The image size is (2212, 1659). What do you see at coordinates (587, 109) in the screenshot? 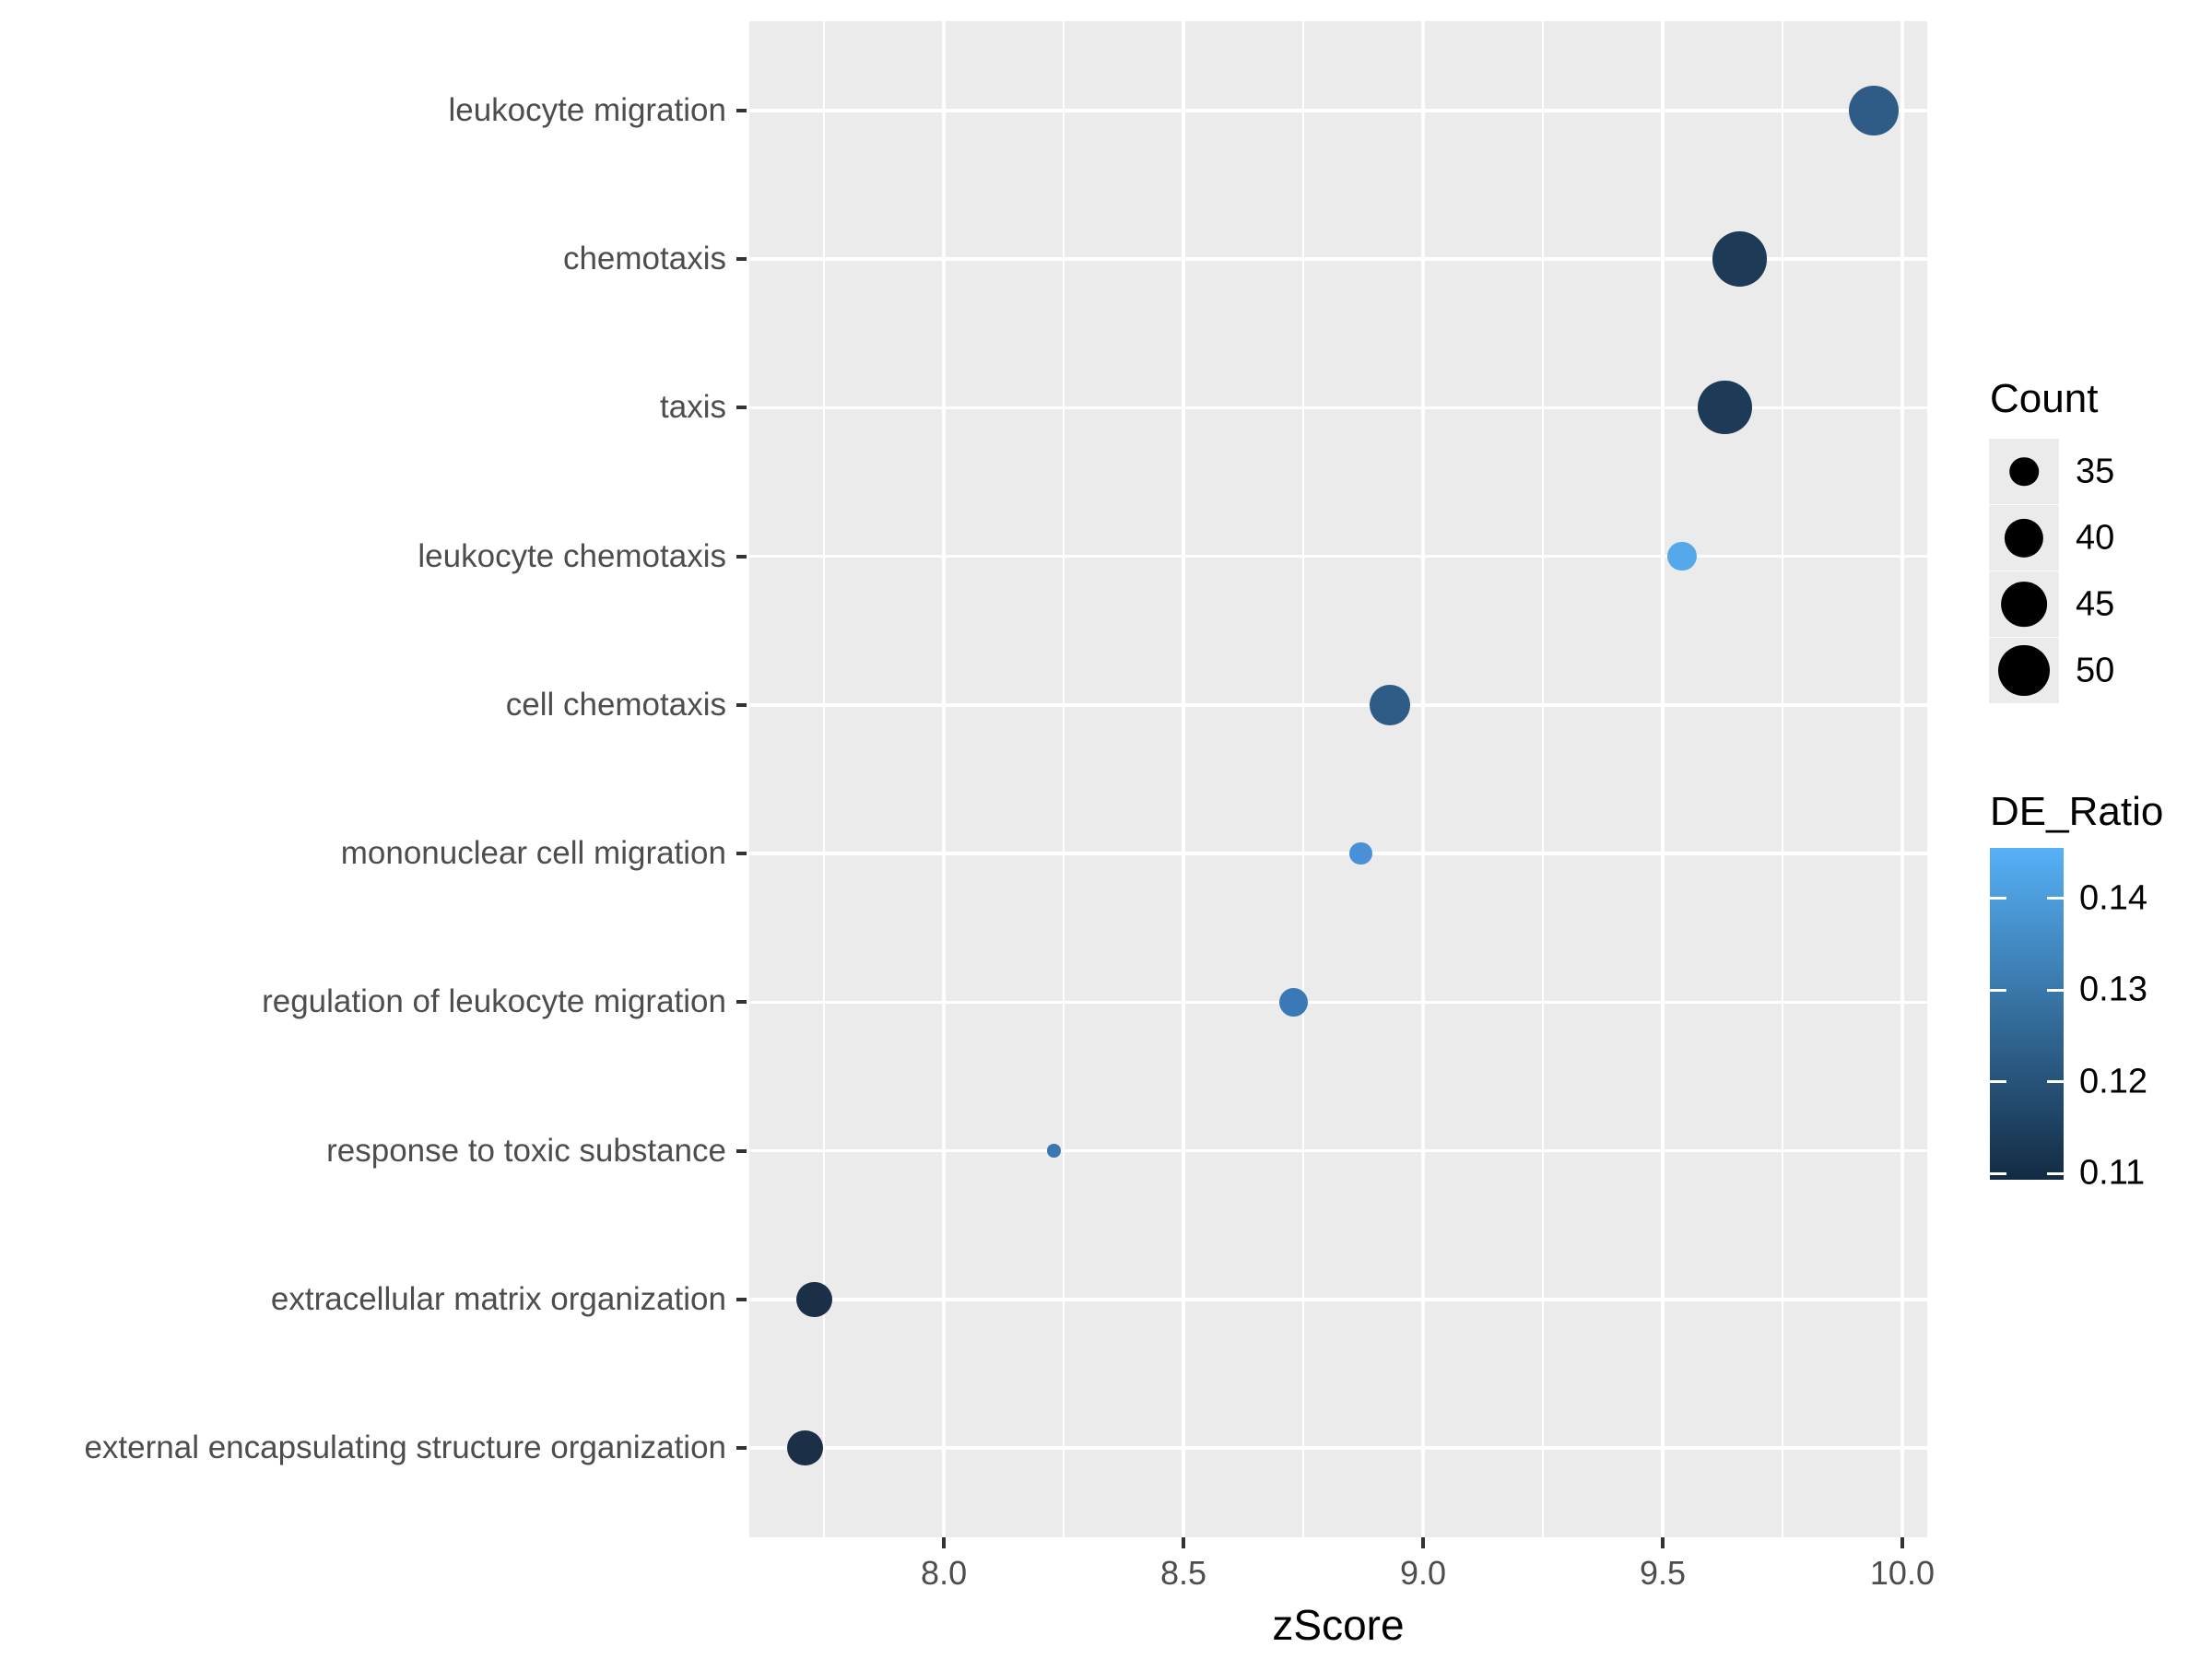
I see `y-tick-label: leukocyte migration` at bounding box center [587, 109].